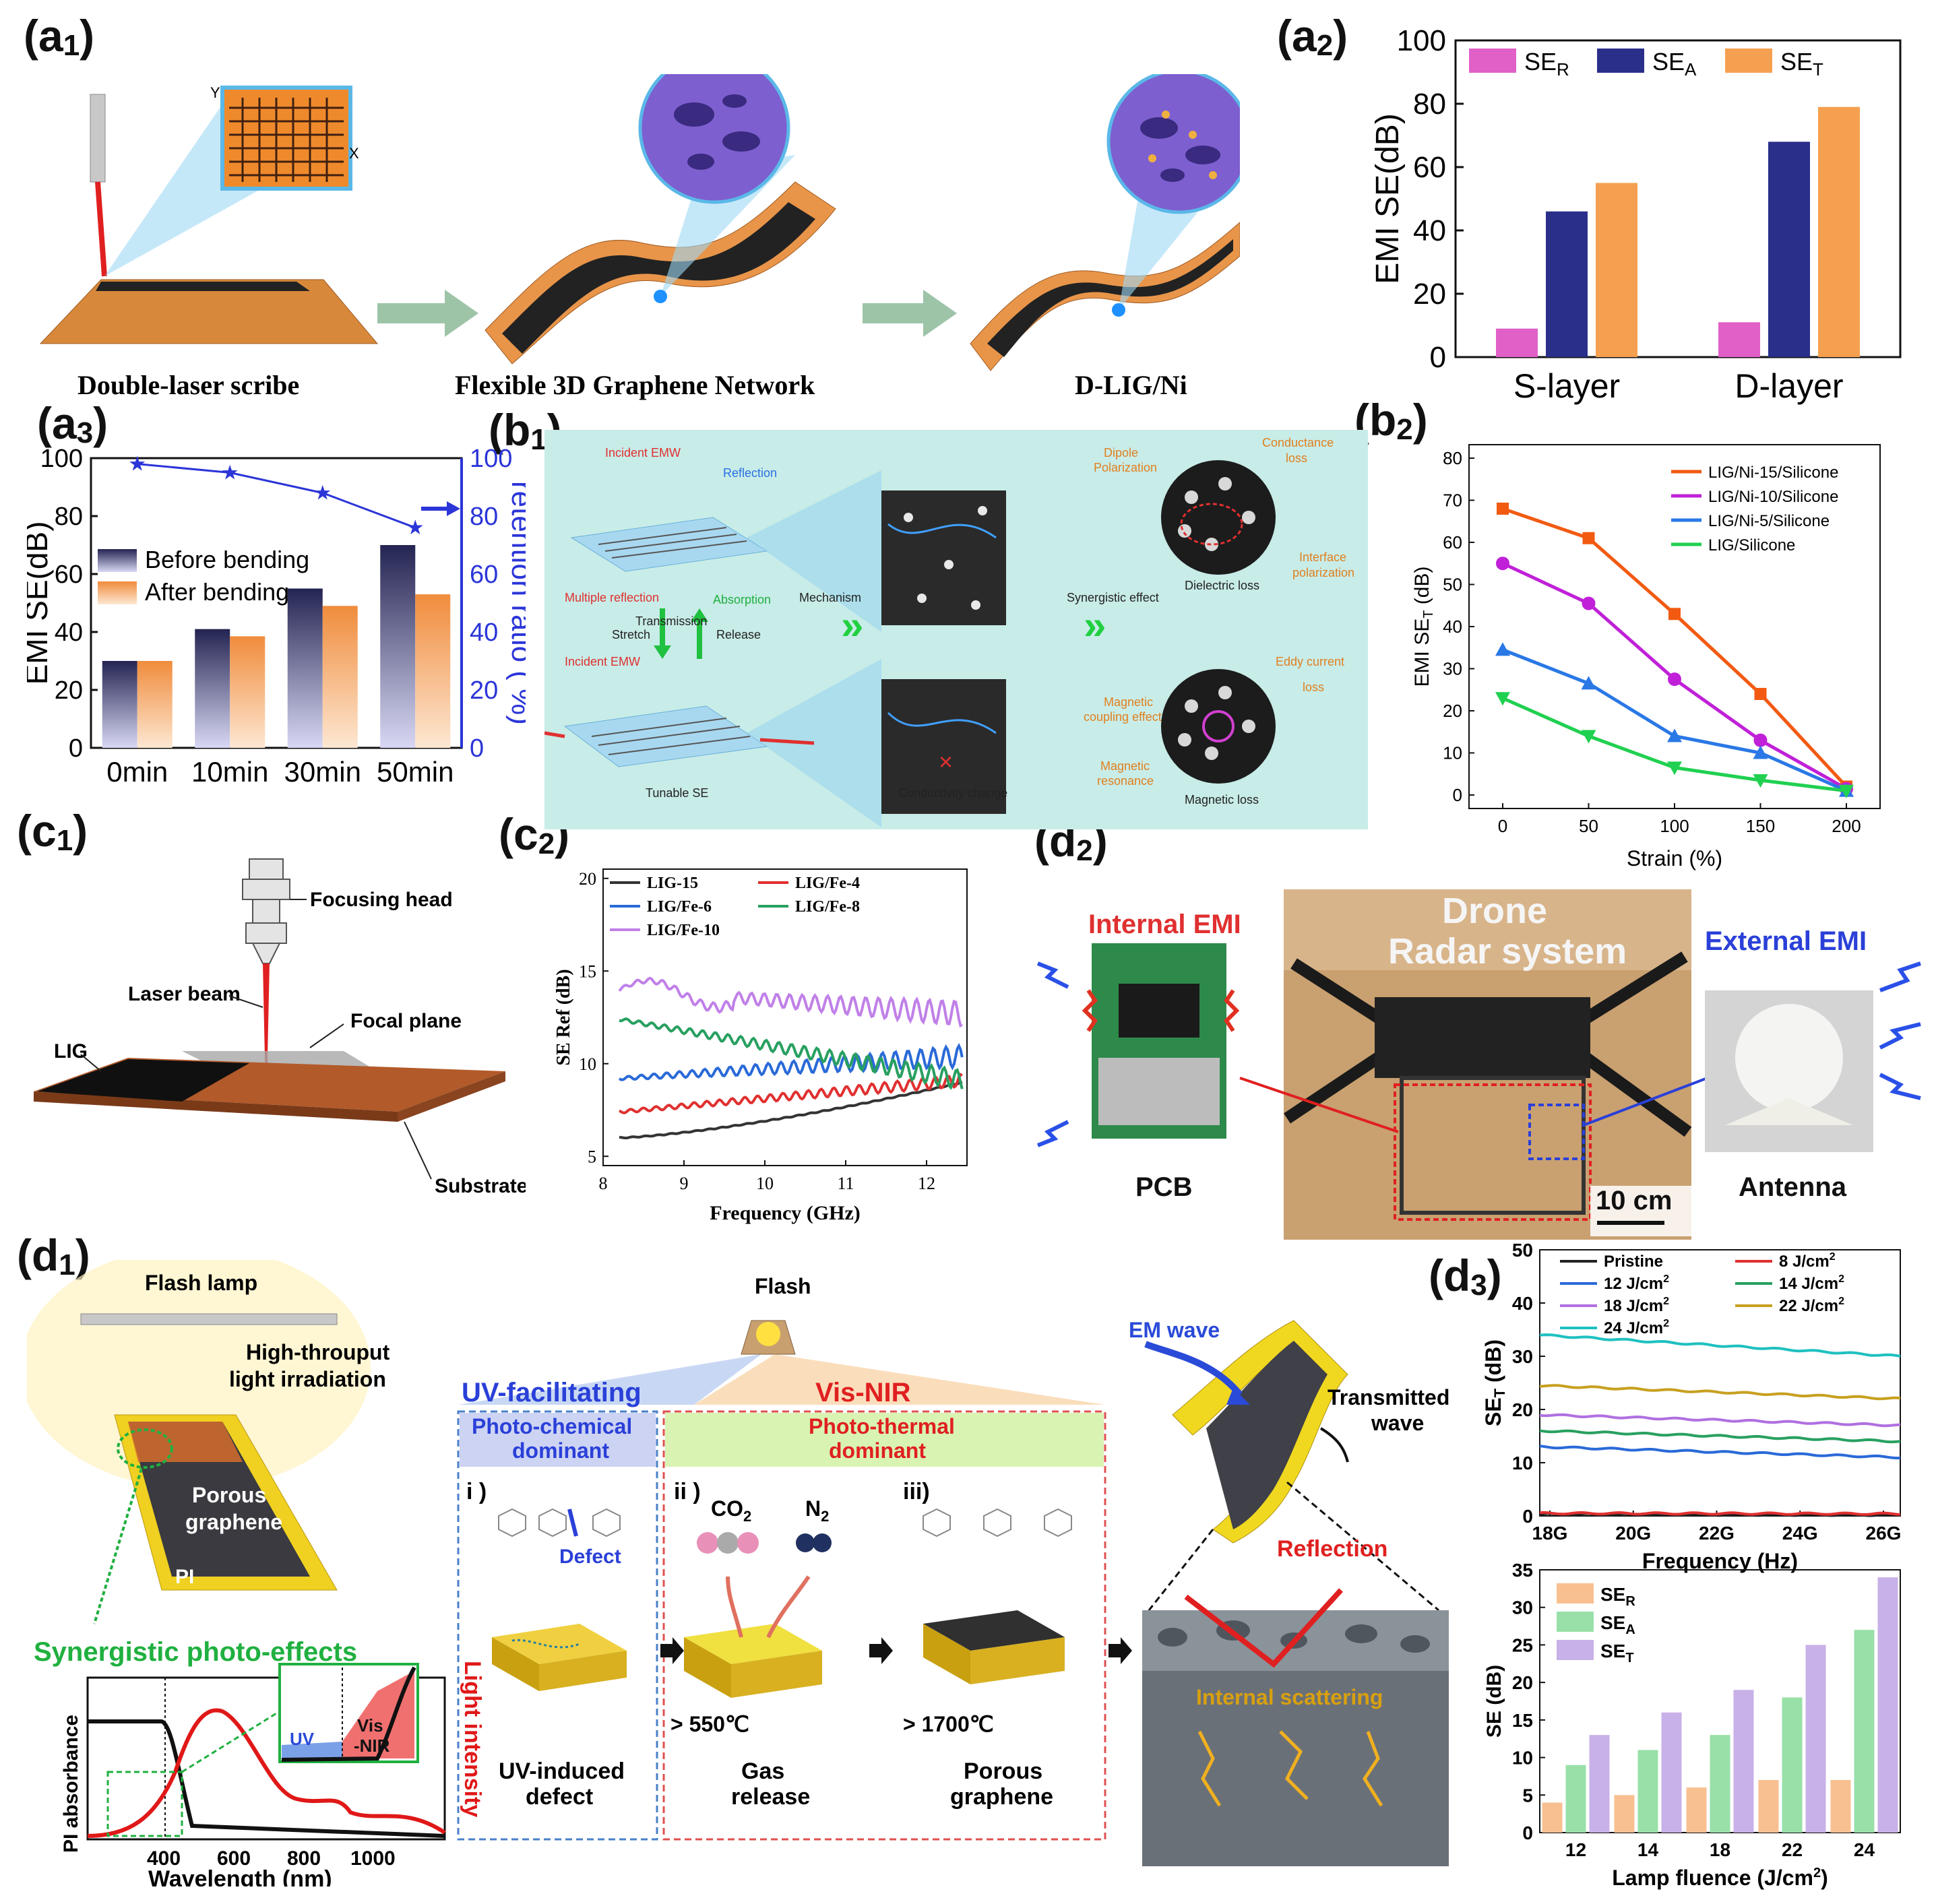  Describe the element at coordinates (817, 1510) in the screenshot. I see `n2-label: N2` at that location.